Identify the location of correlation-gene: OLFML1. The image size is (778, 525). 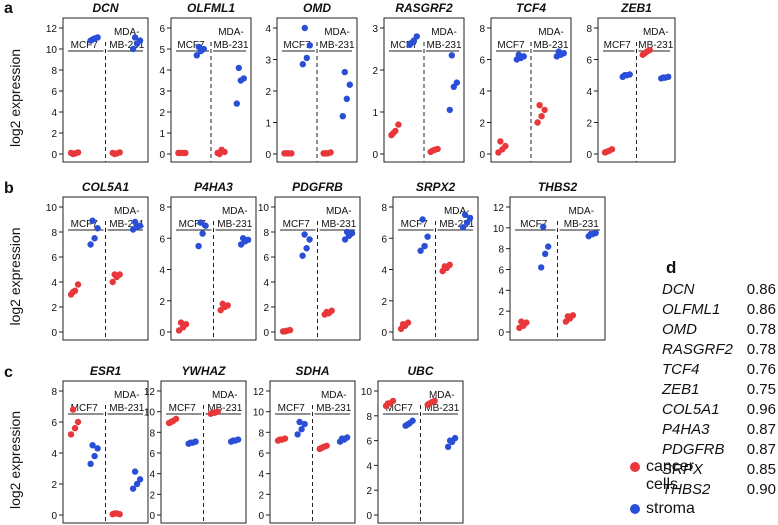
(691, 309).